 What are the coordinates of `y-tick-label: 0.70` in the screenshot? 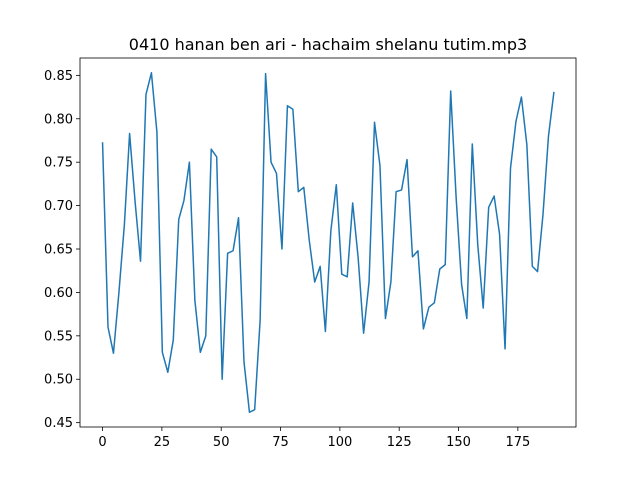 It's located at (58, 206).